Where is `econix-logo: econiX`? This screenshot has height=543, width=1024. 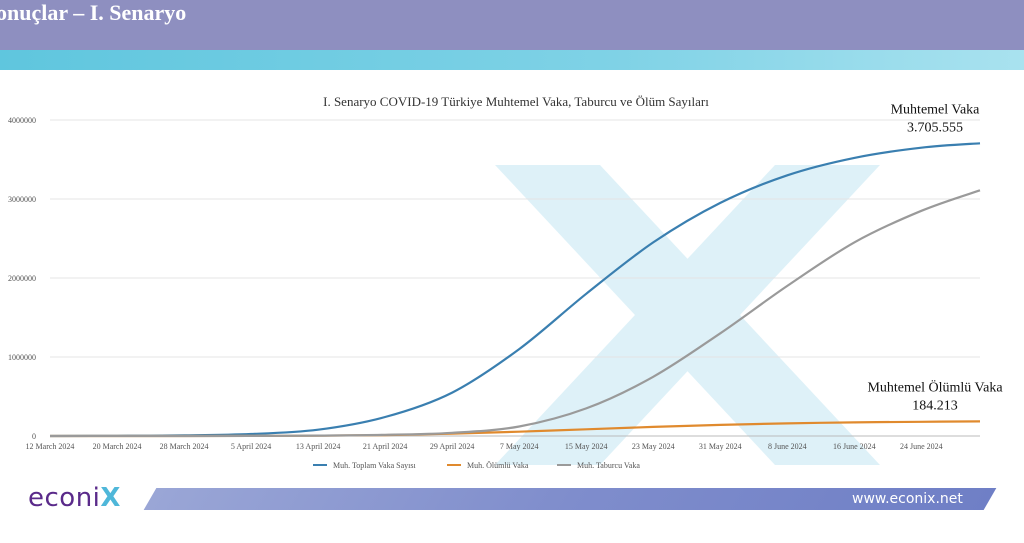
econix-logo: econiX is located at coordinates (74, 498).